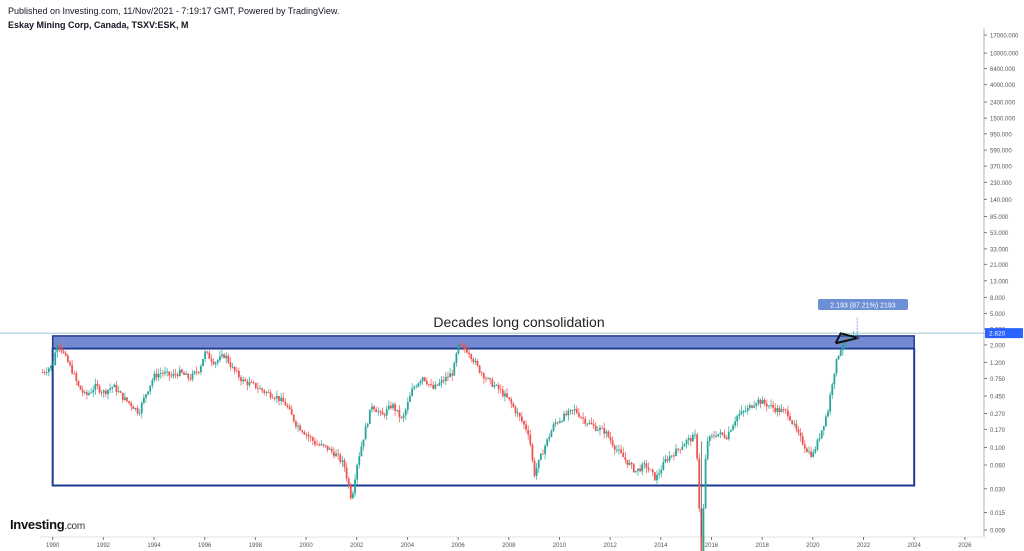  Describe the element at coordinates (999, 282) in the screenshot. I see `price-tick-label: 13.000` at that location.